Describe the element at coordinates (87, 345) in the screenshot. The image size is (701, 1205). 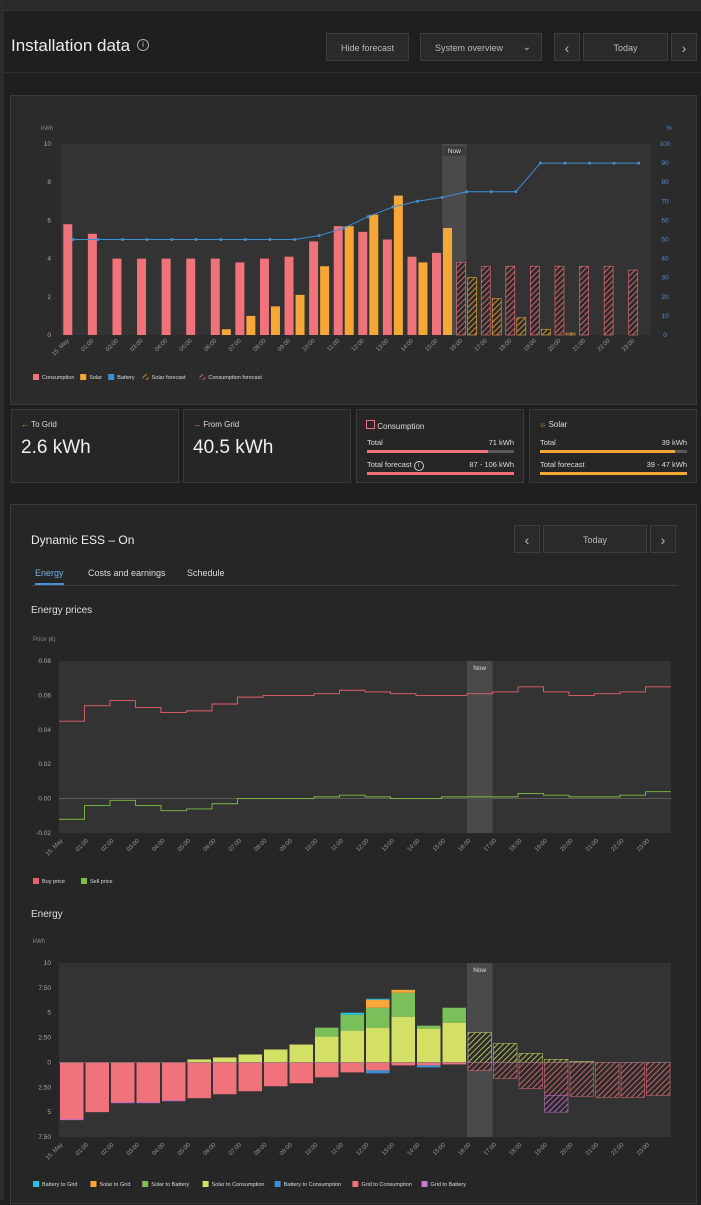
I see `x-tick: 01:00` at that location.